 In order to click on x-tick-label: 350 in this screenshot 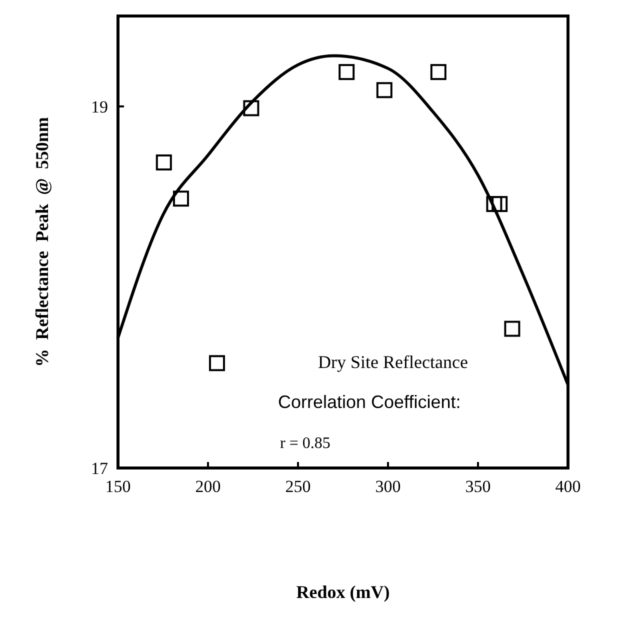, I will do `click(478, 486)`.